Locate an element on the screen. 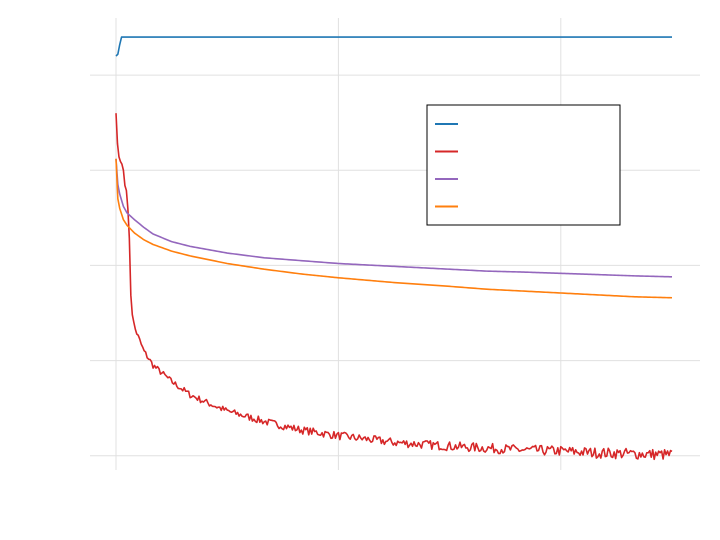 Image resolution: width=720 pixels, height=540 pixels. legend is located at coordinates (523, 165).